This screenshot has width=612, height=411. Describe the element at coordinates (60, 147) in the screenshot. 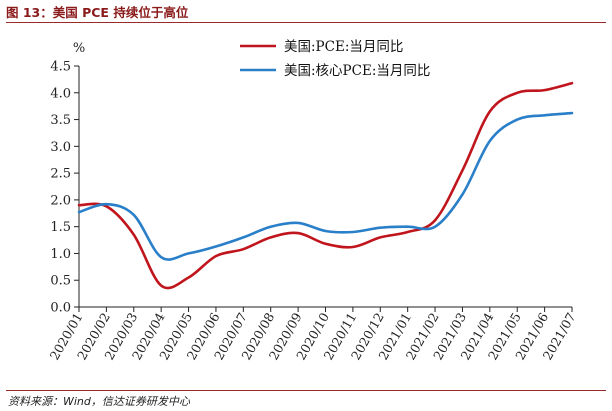

I see `y-tick-label: 3.0` at that location.